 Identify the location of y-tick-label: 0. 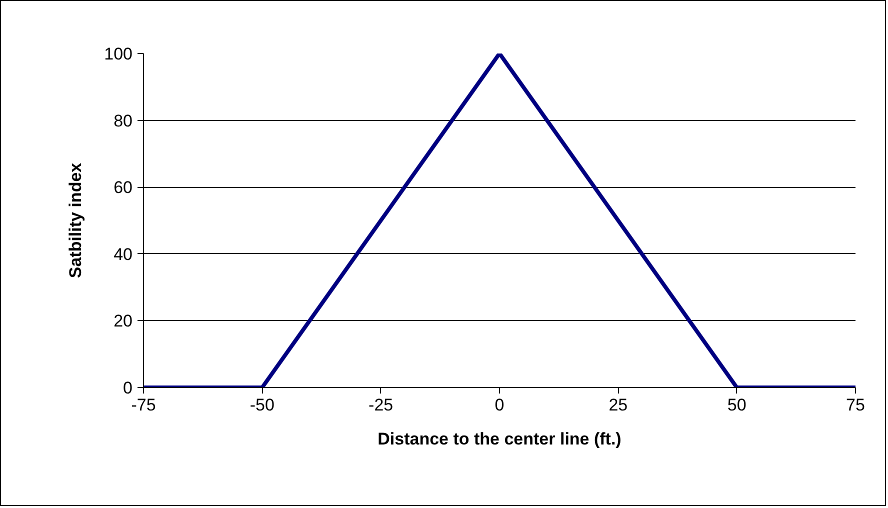
(128, 388).